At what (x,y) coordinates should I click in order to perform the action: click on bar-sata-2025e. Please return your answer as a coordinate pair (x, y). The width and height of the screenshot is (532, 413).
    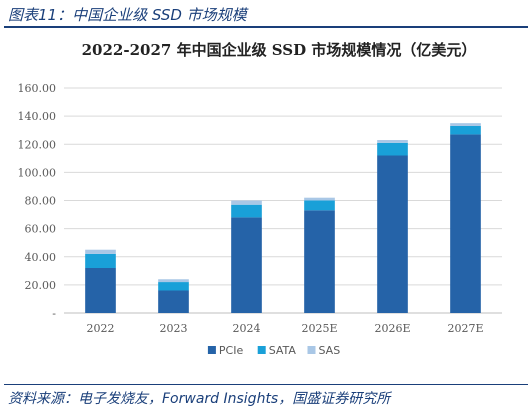
    Looking at the image, I should click on (319, 205).